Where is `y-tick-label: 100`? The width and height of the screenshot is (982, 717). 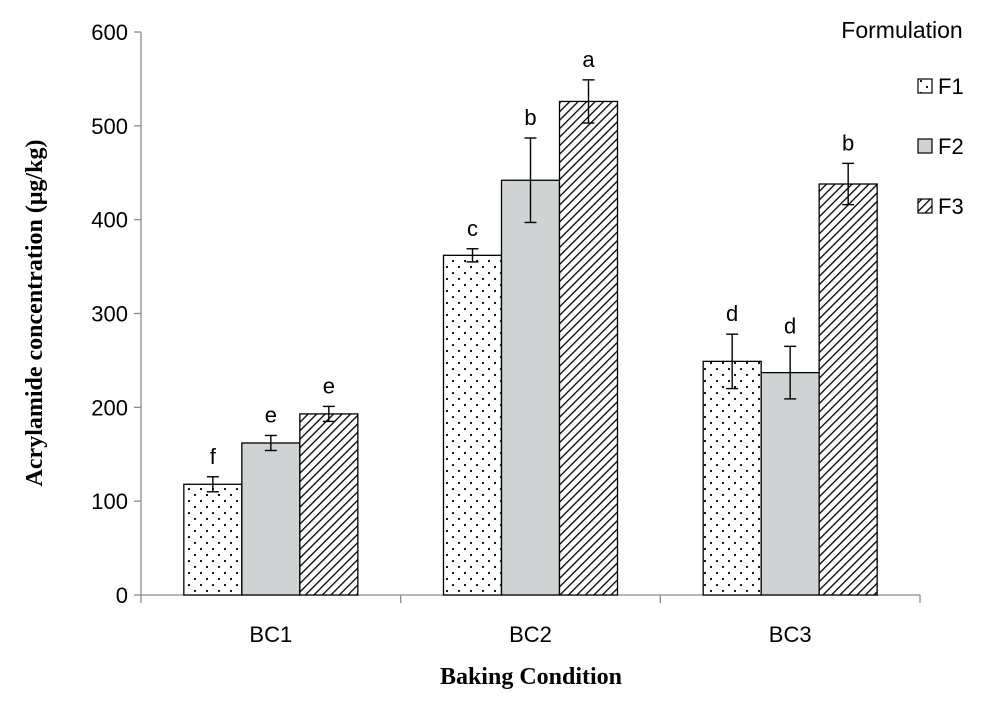 y-tick-label: 100 is located at coordinates (109, 501).